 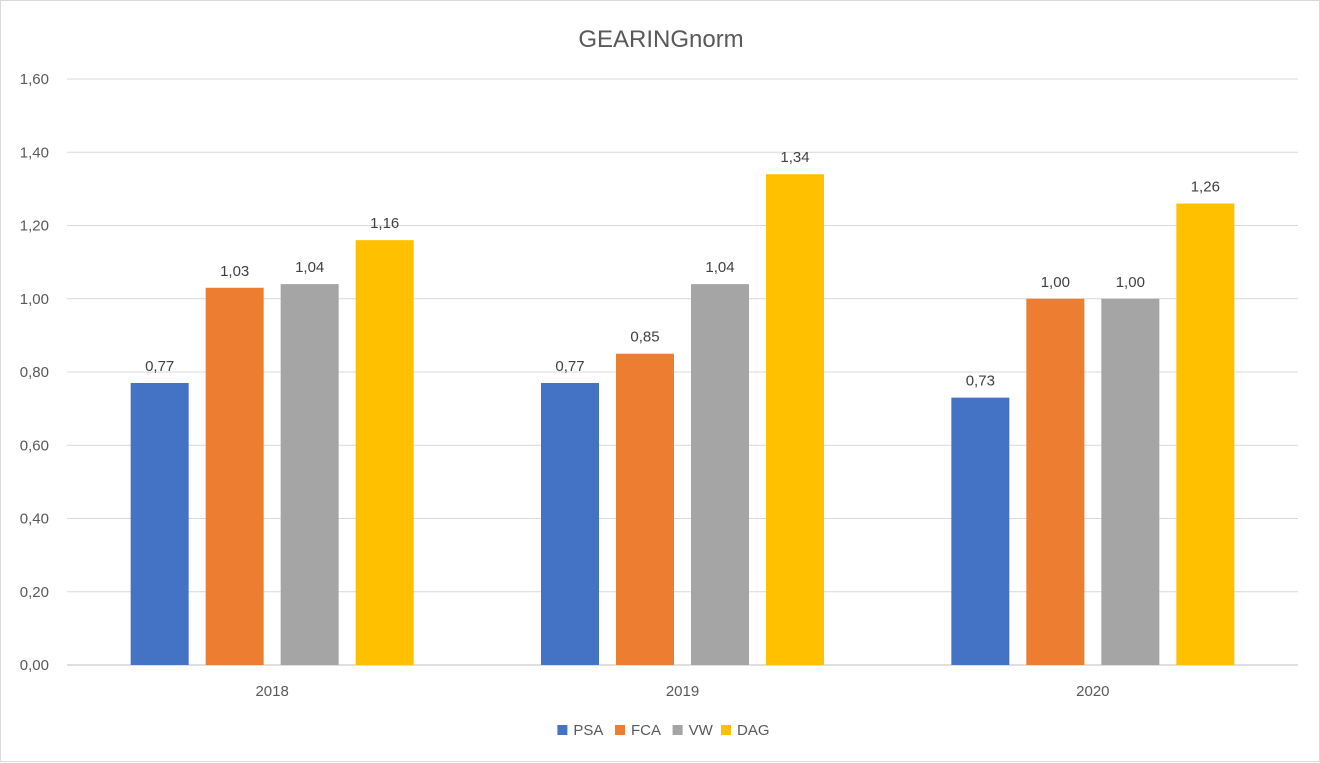 What do you see at coordinates (34, 226) in the screenshot?
I see `y-tick-label: 1,20` at bounding box center [34, 226].